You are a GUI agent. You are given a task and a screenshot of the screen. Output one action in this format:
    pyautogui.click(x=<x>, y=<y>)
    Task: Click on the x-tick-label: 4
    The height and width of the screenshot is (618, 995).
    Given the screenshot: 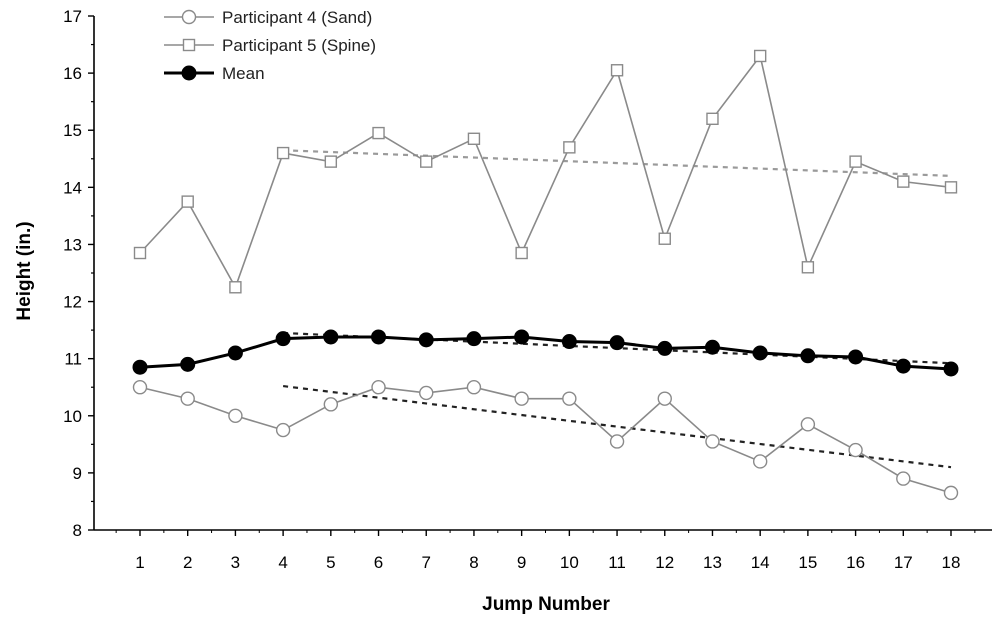 What is the action you would take?
    pyautogui.click(x=282, y=562)
    